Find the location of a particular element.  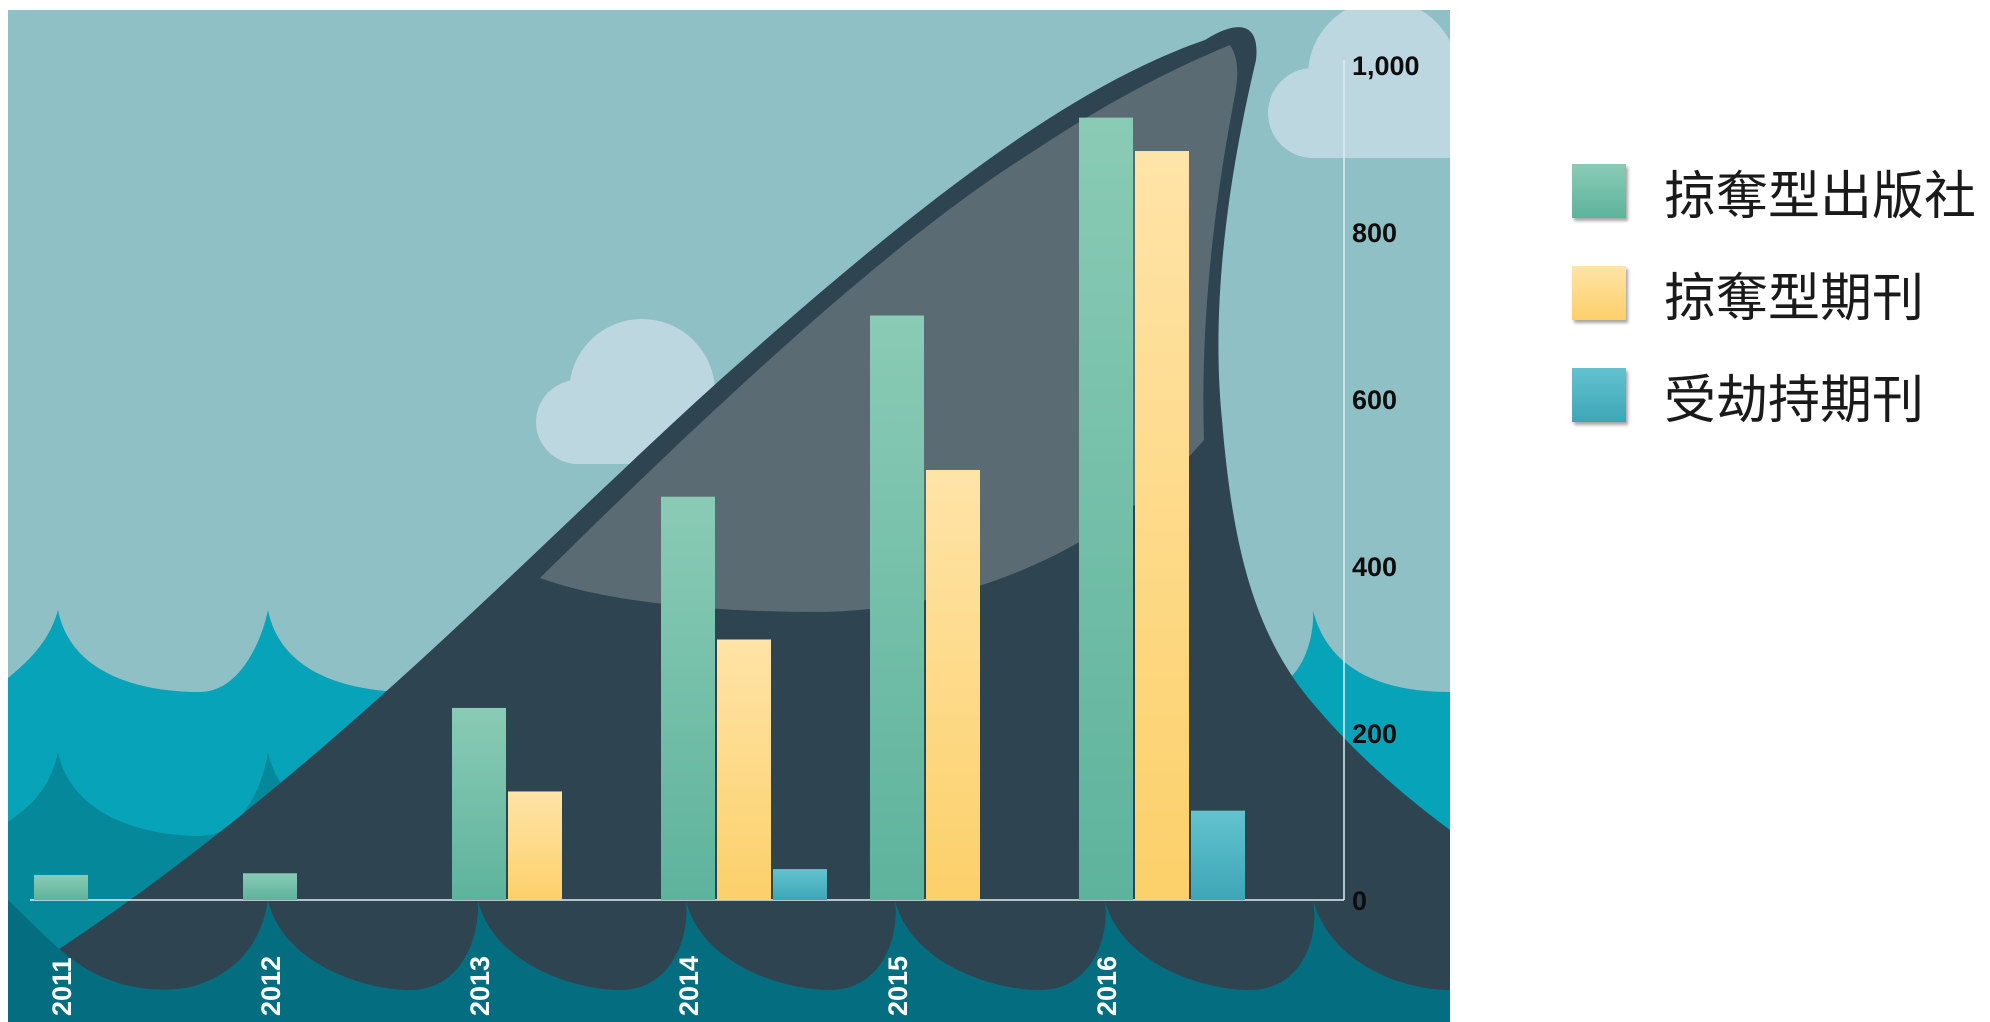

legend-item-journals: 掠奪型期刊 is located at coordinates (1774, 293).